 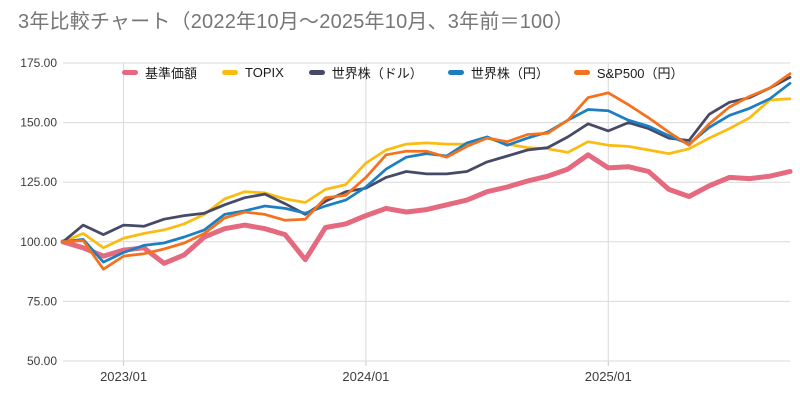 I want to click on legend-item-fund-nav: 基準価額, so click(x=159, y=72).